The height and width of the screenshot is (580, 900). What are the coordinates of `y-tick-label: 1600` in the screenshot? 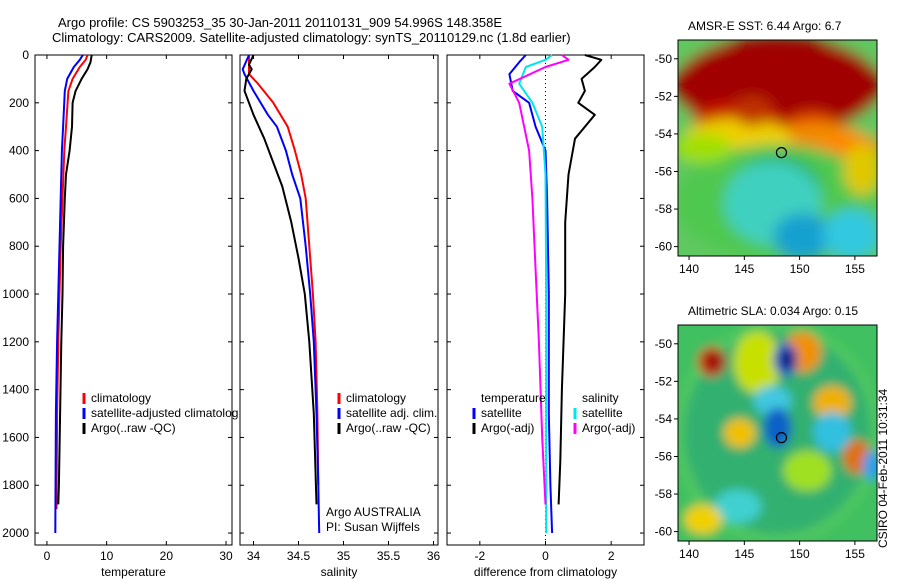 It's located at (15, 437).